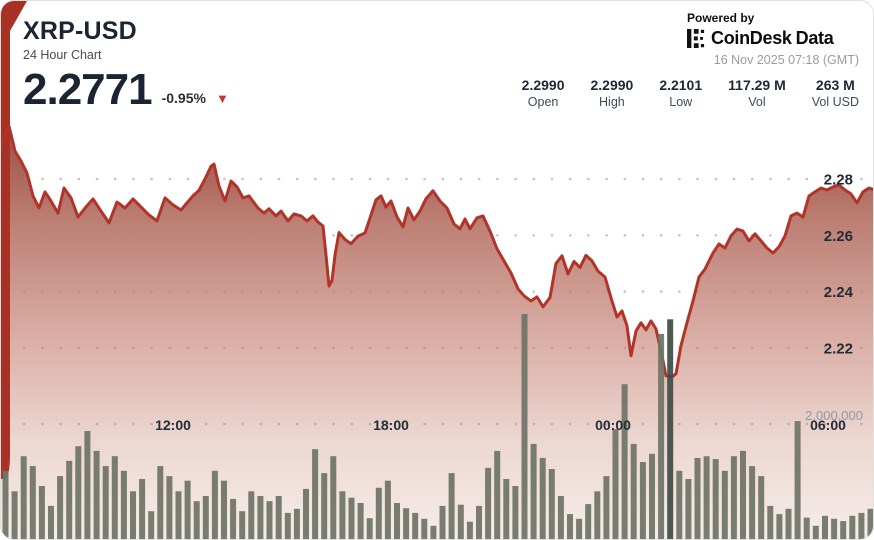 The width and height of the screenshot is (874, 540). Describe the element at coordinates (721, 18) in the screenshot. I see `powered-by-label: Powered by` at that location.